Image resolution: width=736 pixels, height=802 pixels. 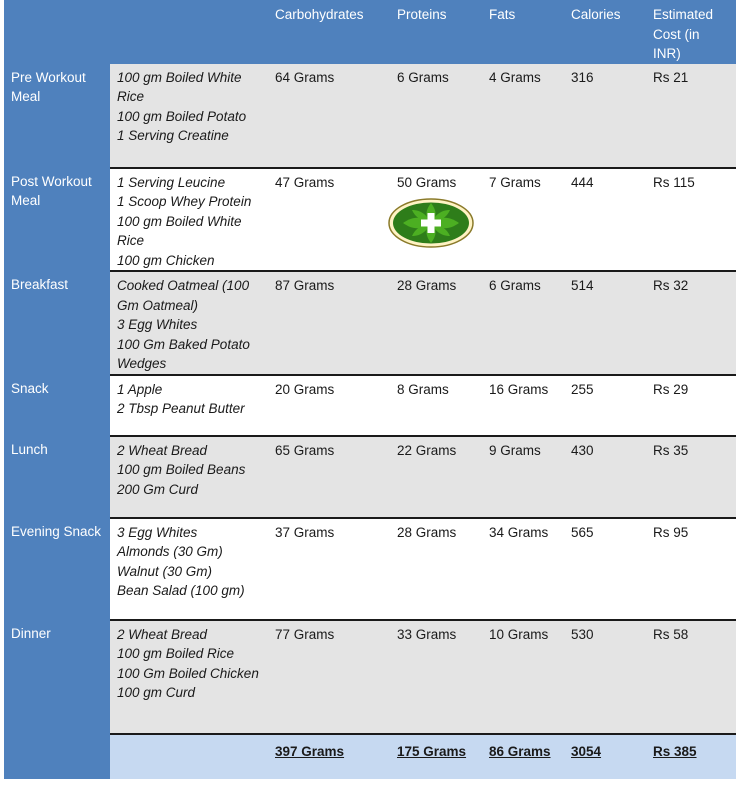 What do you see at coordinates (691, 322) in the screenshot?
I see `cost-value: Rs 32` at bounding box center [691, 322].